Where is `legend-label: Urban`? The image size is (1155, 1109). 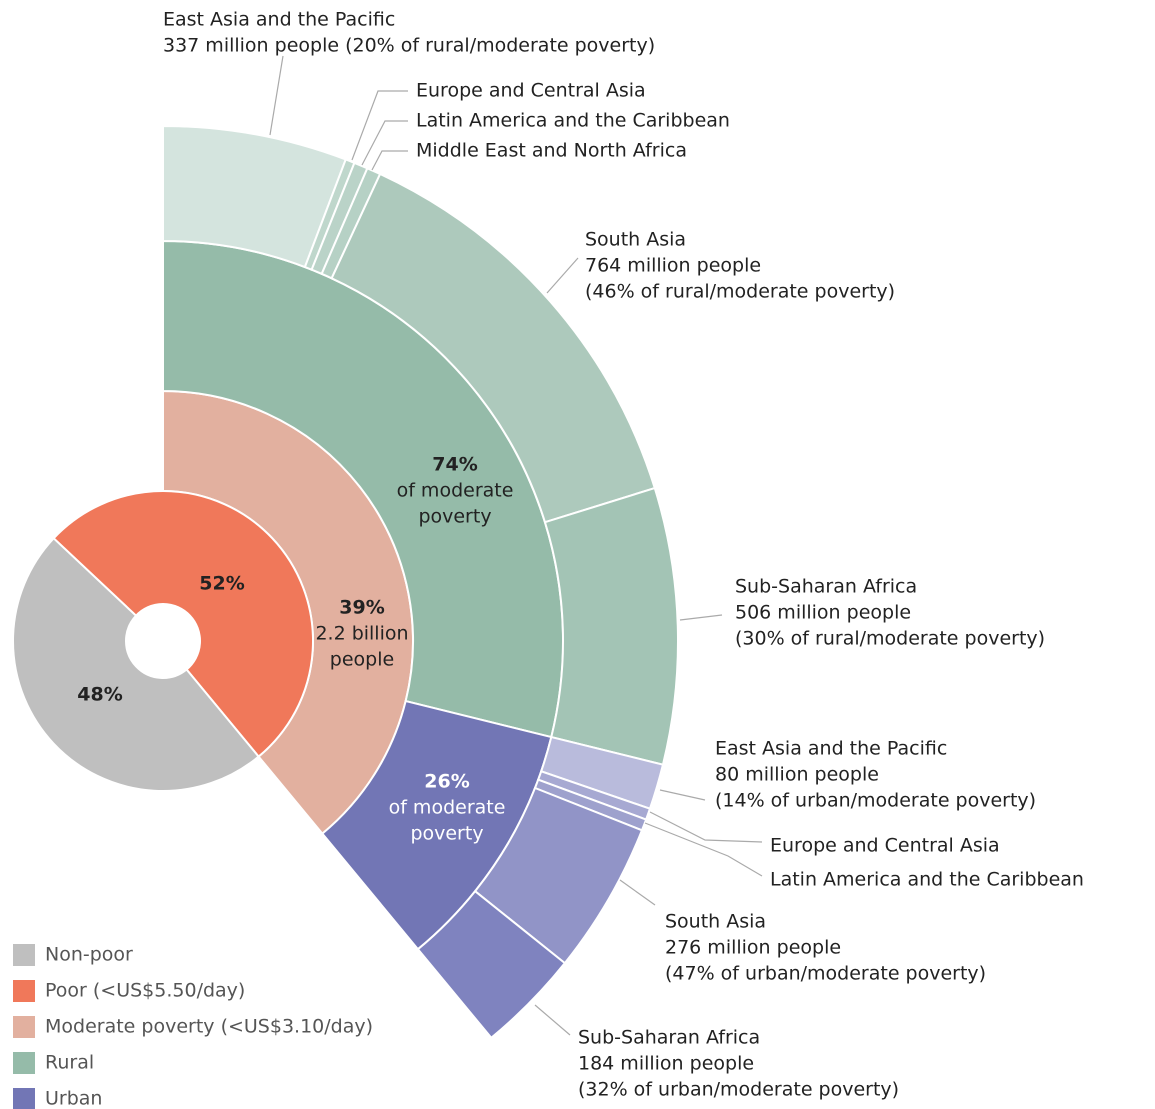
legend-label: Urban is located at coordinates (73, 1098).